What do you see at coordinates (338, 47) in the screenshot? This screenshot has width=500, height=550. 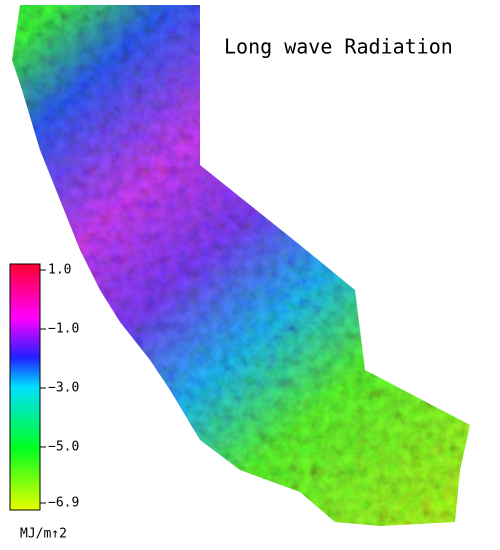 I see `map-title: Long wave Radiation` at bounding box center [338, 47].